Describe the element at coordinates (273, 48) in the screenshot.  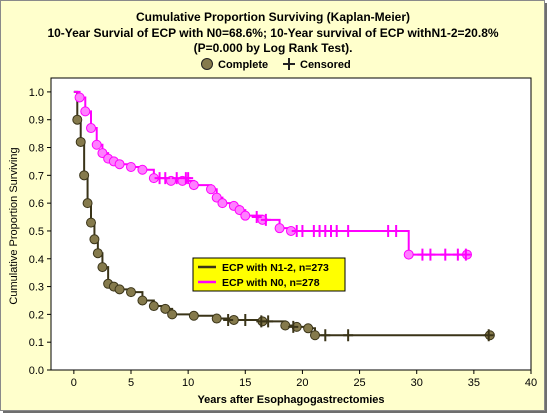
I see `chart-subtitle-line-2: (P=0.000 by Log Rank Test).` at that location.